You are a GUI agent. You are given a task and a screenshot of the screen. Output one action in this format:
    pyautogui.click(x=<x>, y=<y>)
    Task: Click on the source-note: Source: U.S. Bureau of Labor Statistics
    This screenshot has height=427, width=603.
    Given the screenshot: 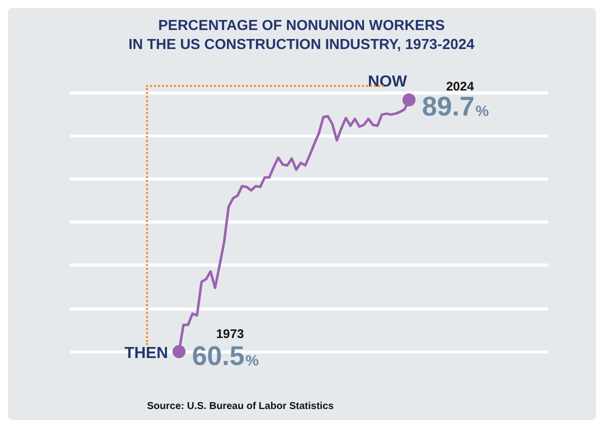 What is the action you would take?
    pyautogui.click(x=240, y=406)
    